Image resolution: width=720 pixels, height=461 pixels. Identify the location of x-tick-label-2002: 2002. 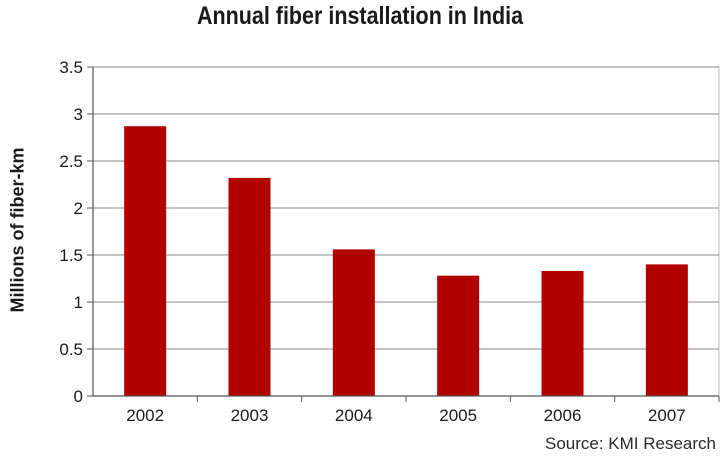
(145, 415).